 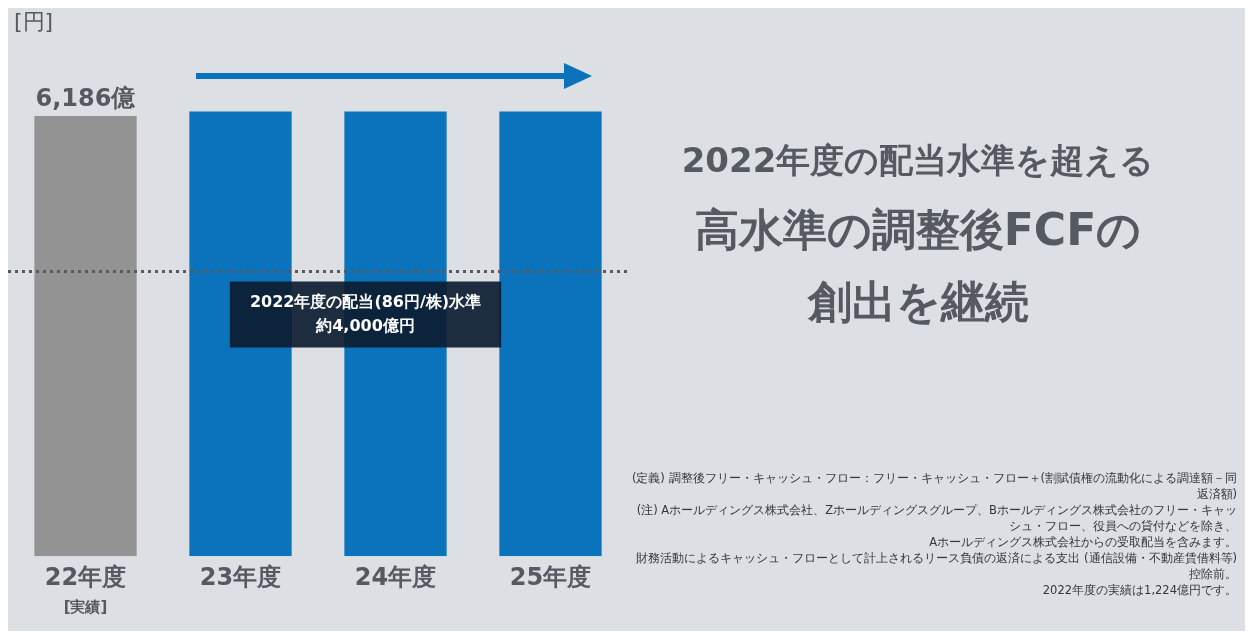 I want to click on x-tick-label: 23年度, so click(x=240, y=576).